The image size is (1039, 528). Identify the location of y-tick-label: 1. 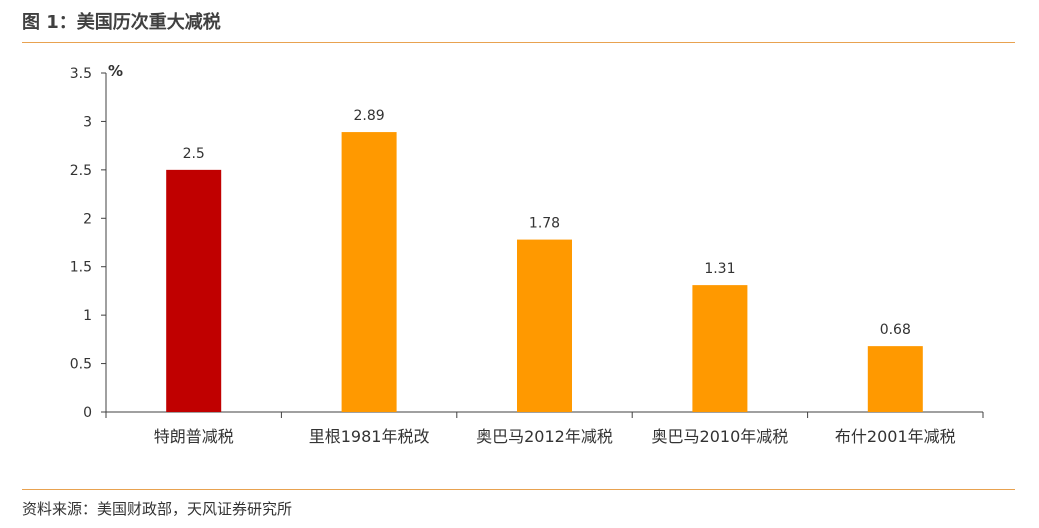
(87, 316).